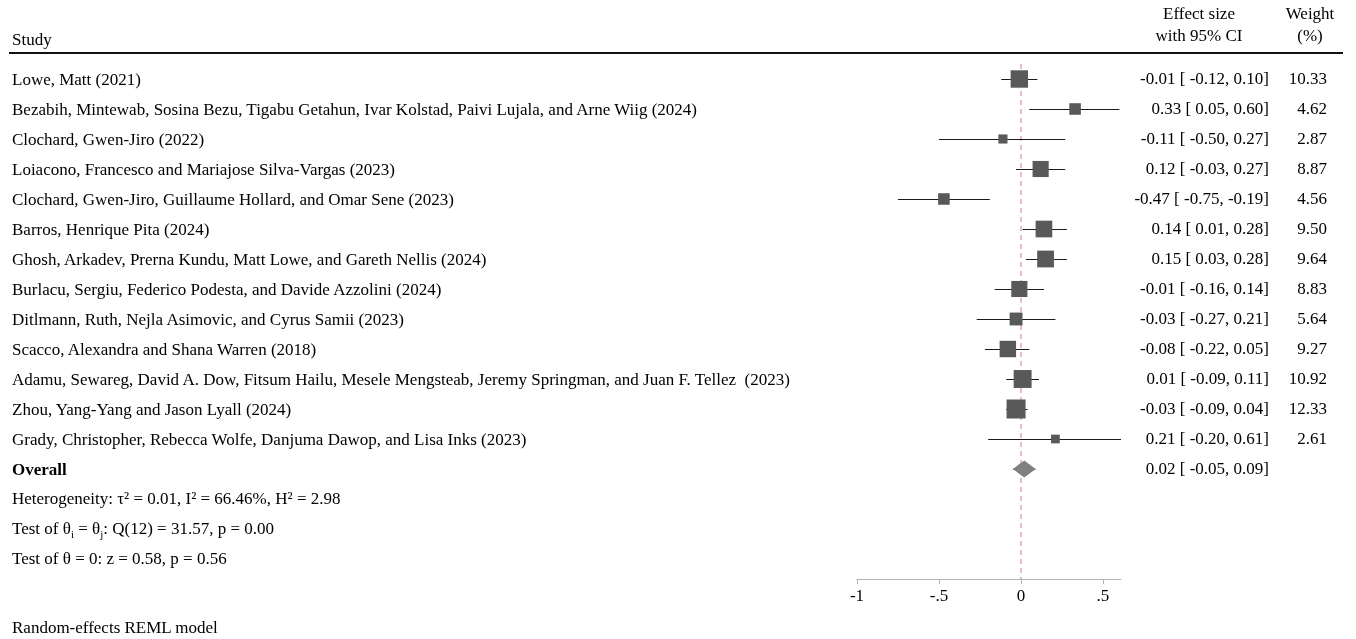  I want to click on text: 5.64, so click(1312, 319).